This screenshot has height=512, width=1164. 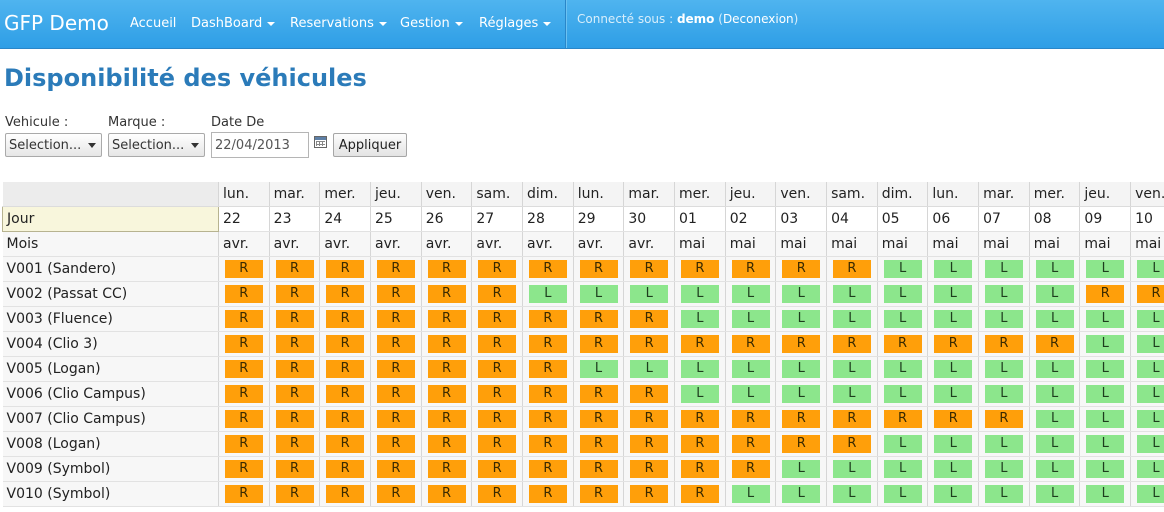 What do you see at coordinates (370, 145) in the screenshot?
I see `apply-button: Appliquer` at bounding box center [370, 145].